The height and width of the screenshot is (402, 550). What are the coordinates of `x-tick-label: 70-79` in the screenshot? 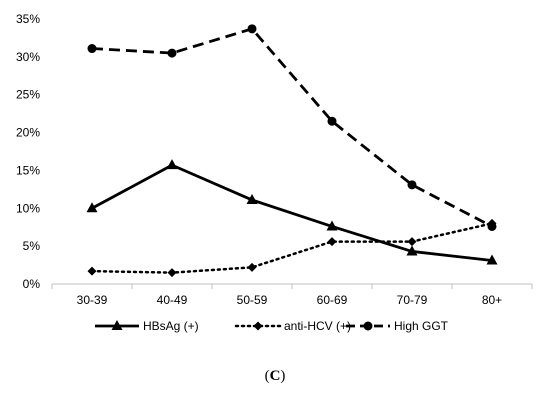 It's located at (412, 300).